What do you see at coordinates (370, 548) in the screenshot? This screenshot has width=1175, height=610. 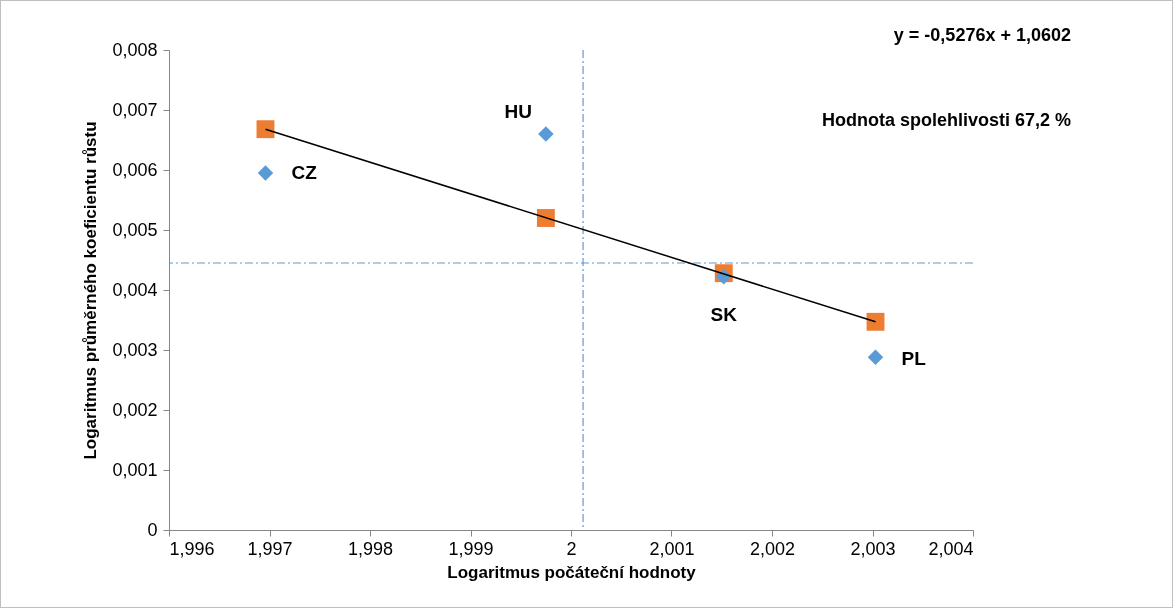 I see `x-tick-label: 1,998` at bounding box center [370, 548].